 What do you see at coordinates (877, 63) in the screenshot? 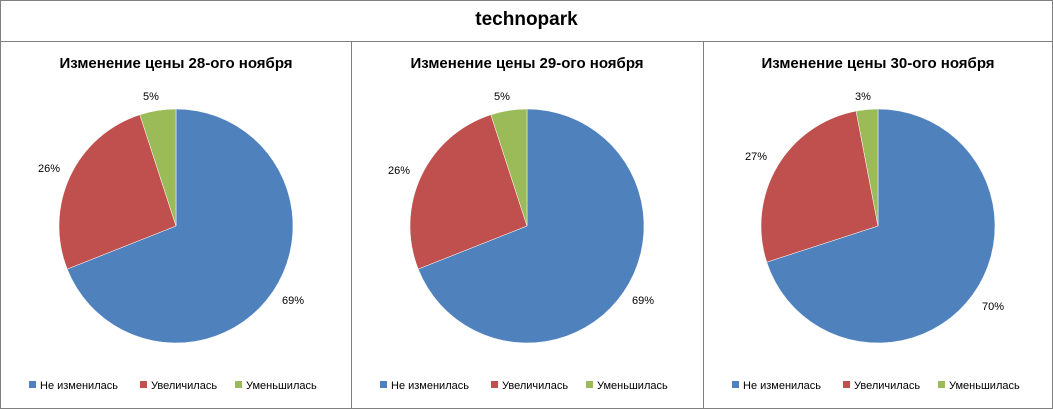
I see `chart-title: Изменение цены 30-ого ноября` at bounding box center [877, 63].